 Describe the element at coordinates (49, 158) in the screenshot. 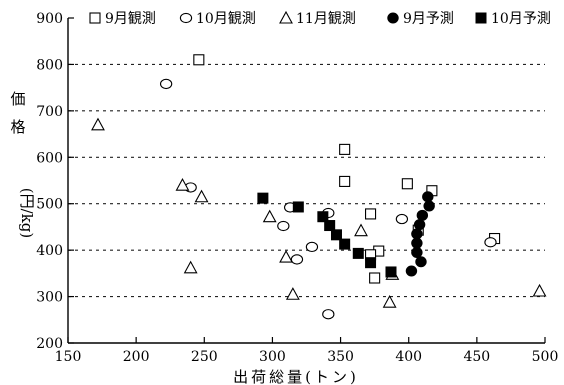

I see `y-tick-label: 600` at that location.